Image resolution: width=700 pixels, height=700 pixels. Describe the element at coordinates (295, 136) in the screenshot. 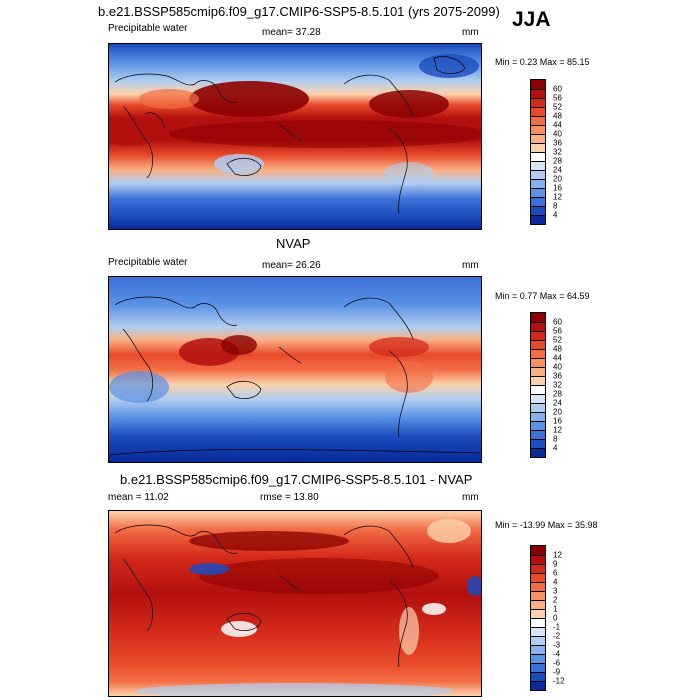

I see `panel1-map` at that location.